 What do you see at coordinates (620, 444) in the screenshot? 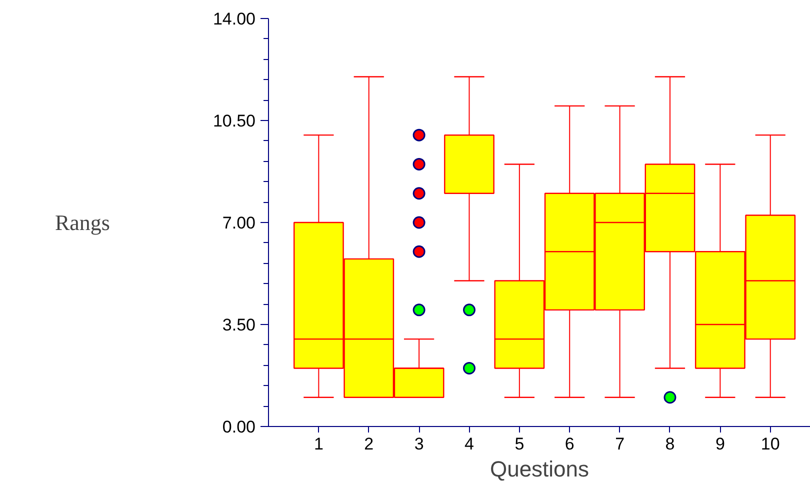
I see `x-tick-label: 7` at bounding box center [620, 444].